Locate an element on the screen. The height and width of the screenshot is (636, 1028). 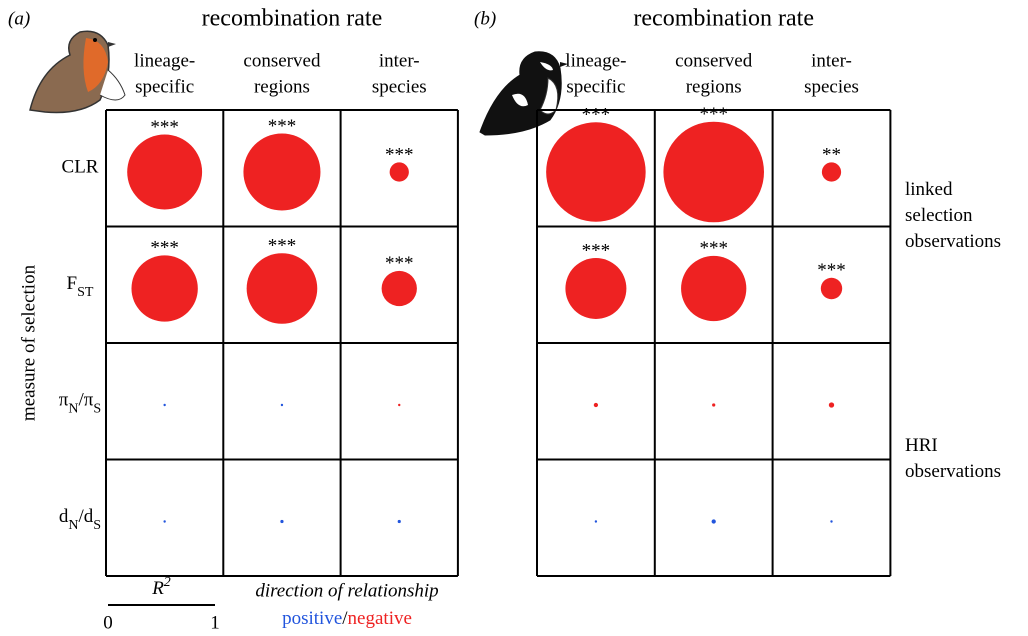
size-tick-label: 0 is located at coordinates (108, 622).